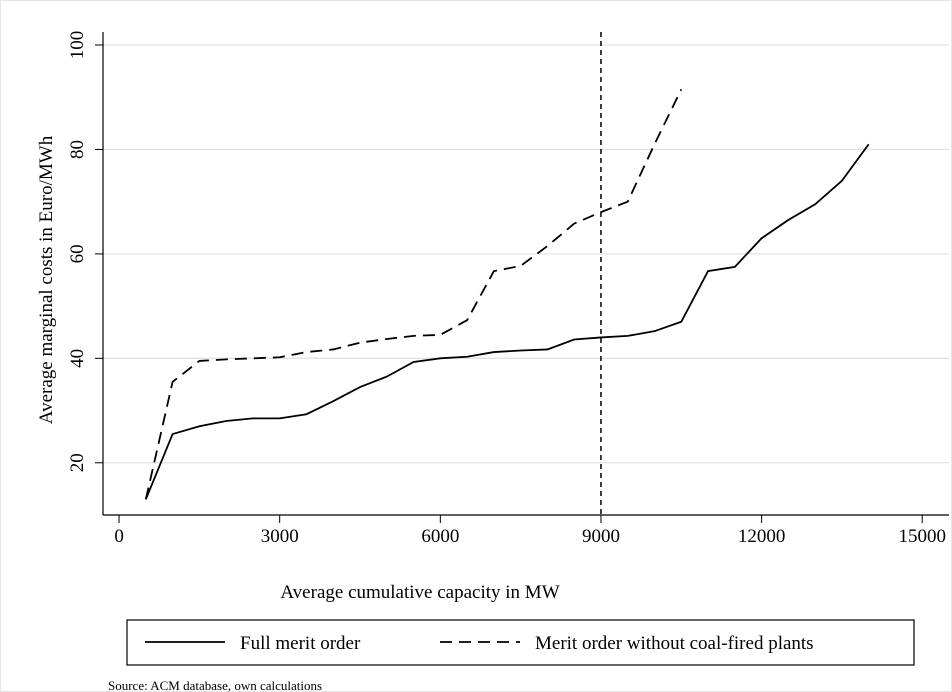 Image resolution: width=952 pixels, height=692 pixels. What do you see at coordinates (280, 536) in the screenshot?
I see `x-tick-label: 3000` at bounding box center [280, 536].